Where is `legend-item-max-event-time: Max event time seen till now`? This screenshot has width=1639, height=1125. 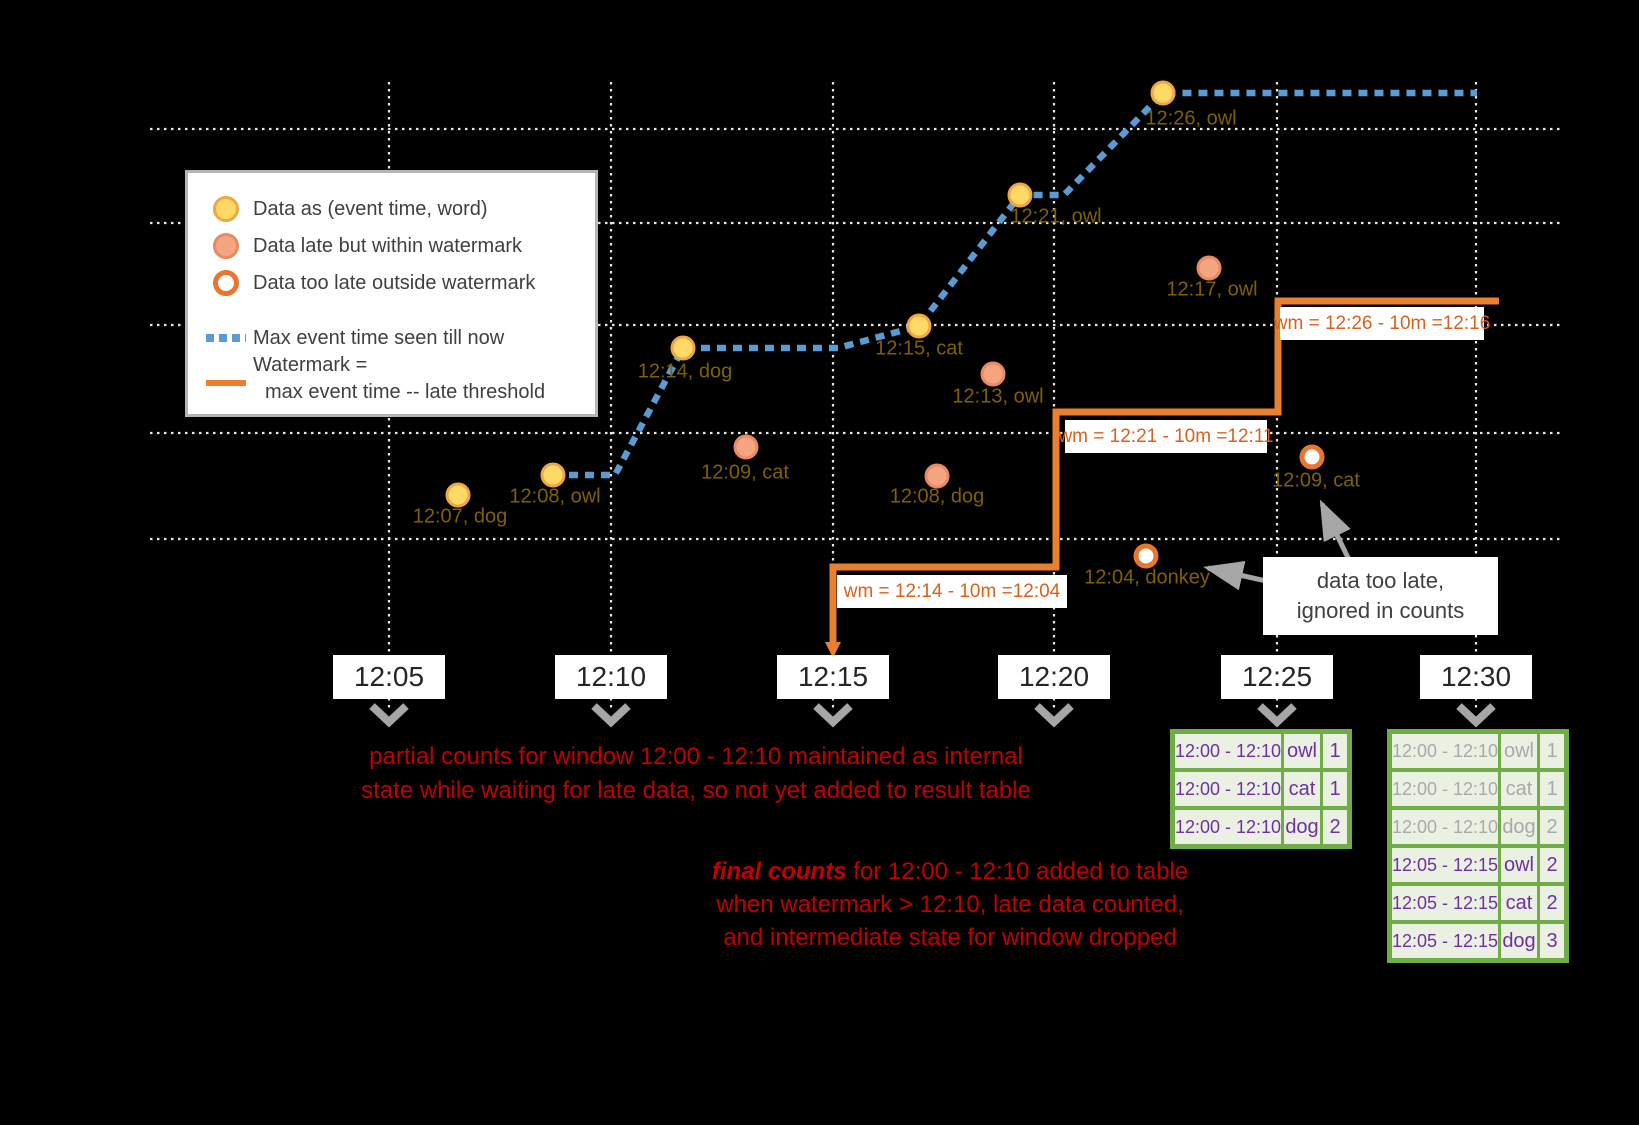
legend-item-max-event-time: Max event time seen till now is located at coordinates (379, 338).